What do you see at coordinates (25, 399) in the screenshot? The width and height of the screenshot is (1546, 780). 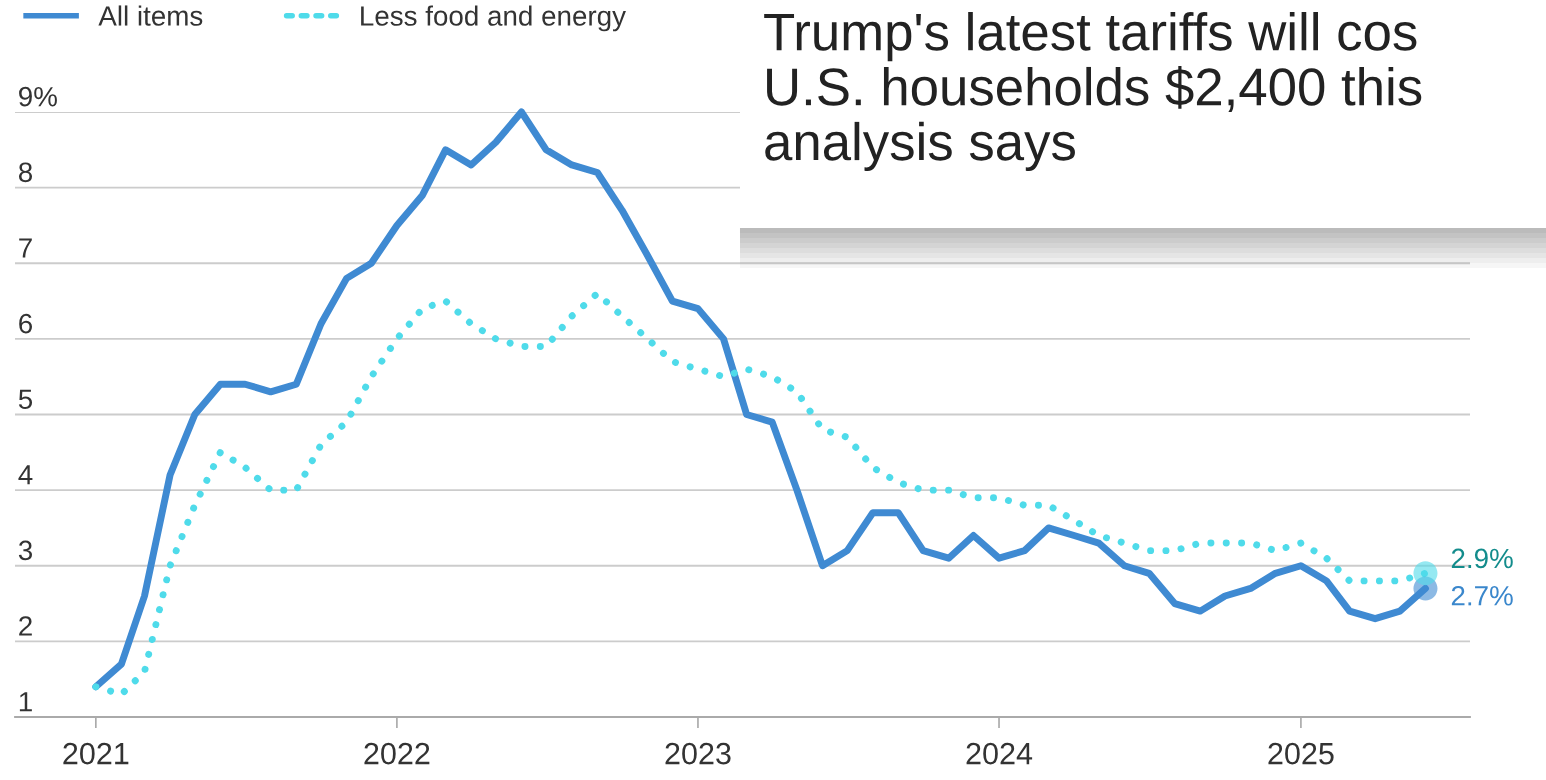 I see `y-tick-label: 5` at bounding box center [25, 399].